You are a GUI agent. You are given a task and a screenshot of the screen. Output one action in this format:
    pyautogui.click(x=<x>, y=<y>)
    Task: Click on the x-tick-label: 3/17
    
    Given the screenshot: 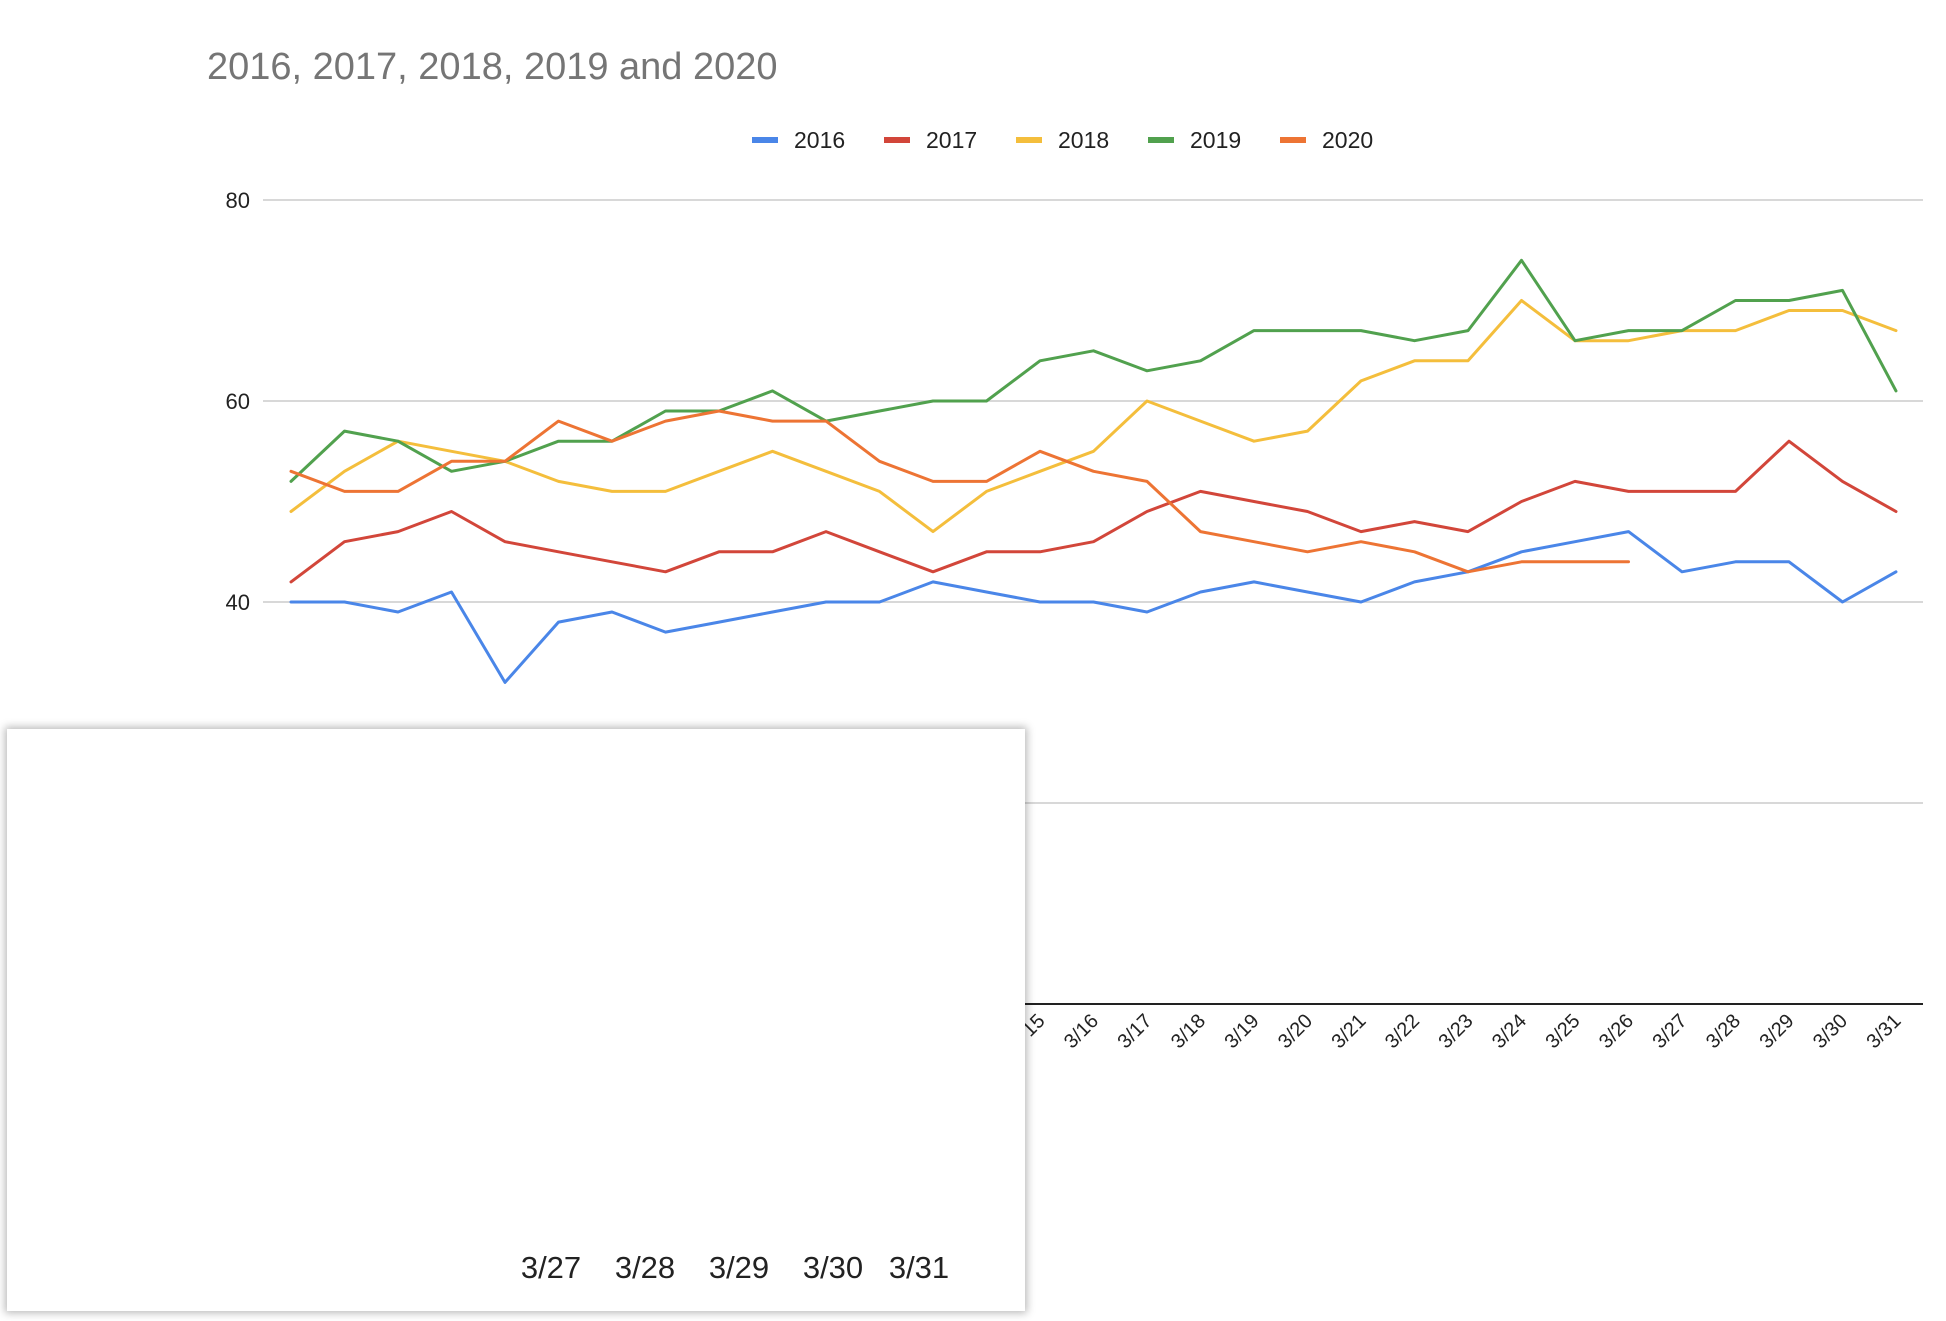 What is the action you would take?
    pyautogui.click(x=1134, y=1031)
    